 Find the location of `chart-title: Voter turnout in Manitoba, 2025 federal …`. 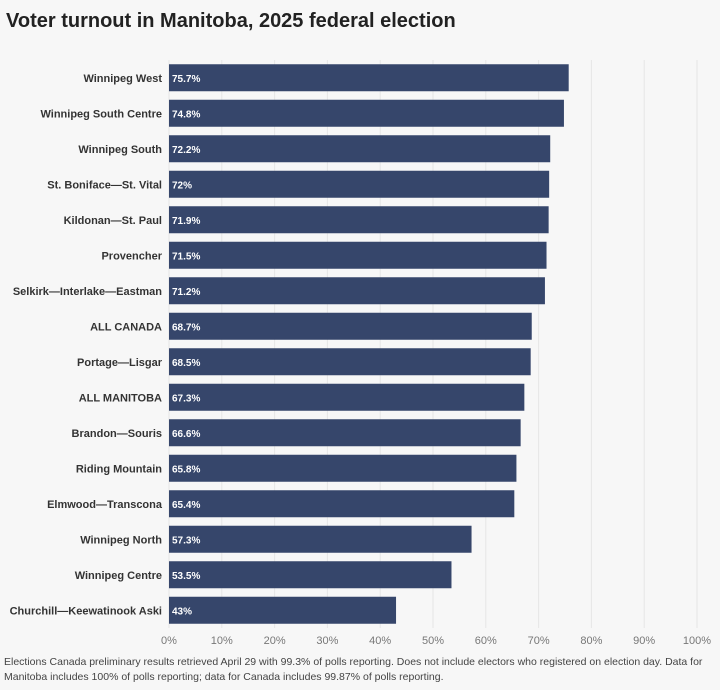

chart-title: Voter turnout in Manitoba, 2025 federal … is located at coordinates (231, 21).